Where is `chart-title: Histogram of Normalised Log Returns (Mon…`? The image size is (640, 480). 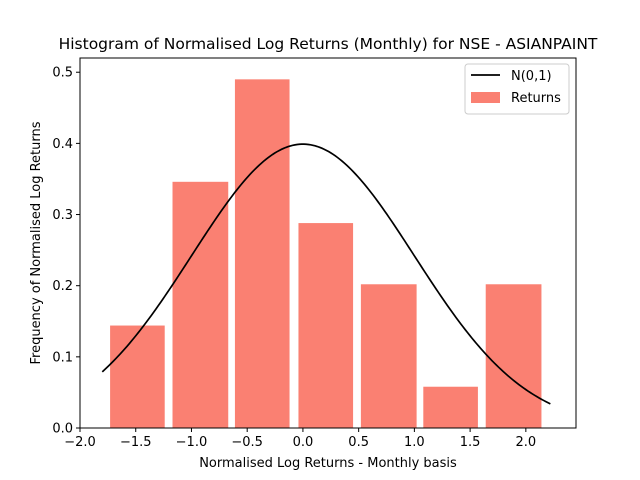
chart-title: Histogram of Normalised Log Returns (Mon… is located at coordinates (328, 44).